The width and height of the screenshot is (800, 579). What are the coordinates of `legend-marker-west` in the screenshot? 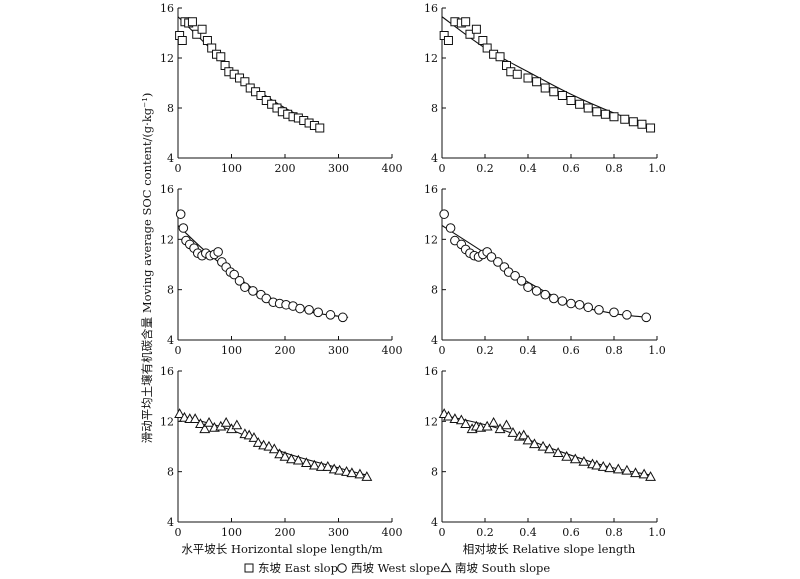 It's located at (342, 568).